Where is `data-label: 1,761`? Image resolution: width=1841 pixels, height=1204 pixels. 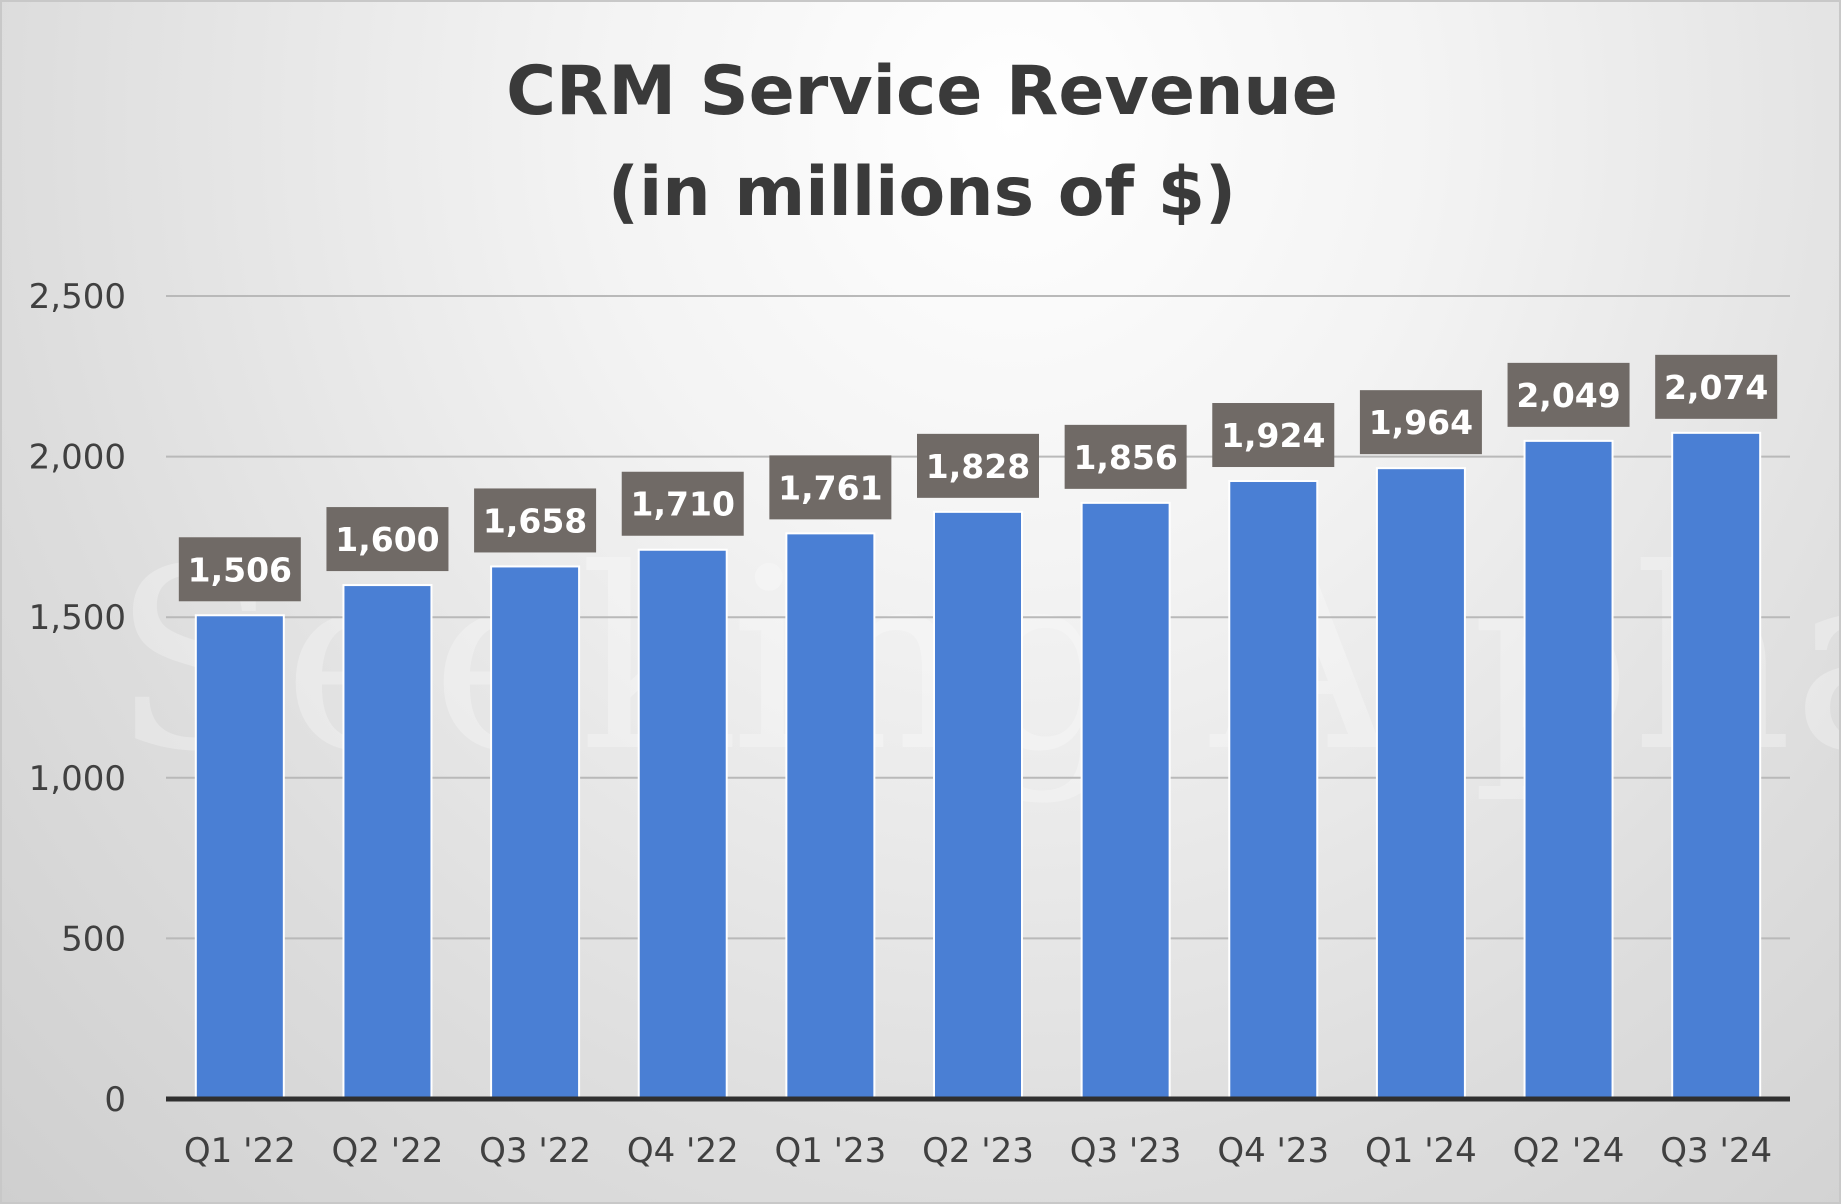 data-label: 1,761 is located at coordinates (830, 487).